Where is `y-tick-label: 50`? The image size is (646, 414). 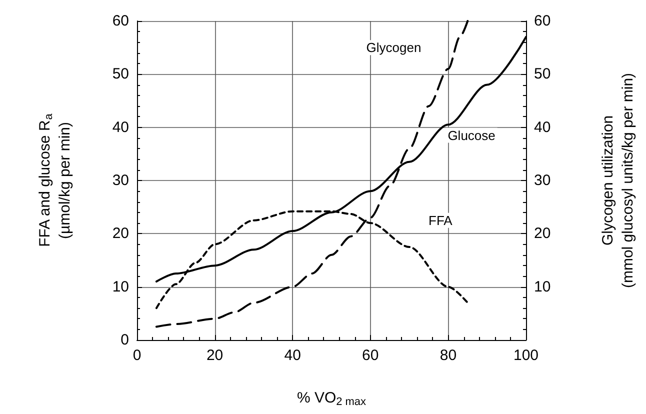
y-tick-label: 50 is located at coordinates (120, 74).